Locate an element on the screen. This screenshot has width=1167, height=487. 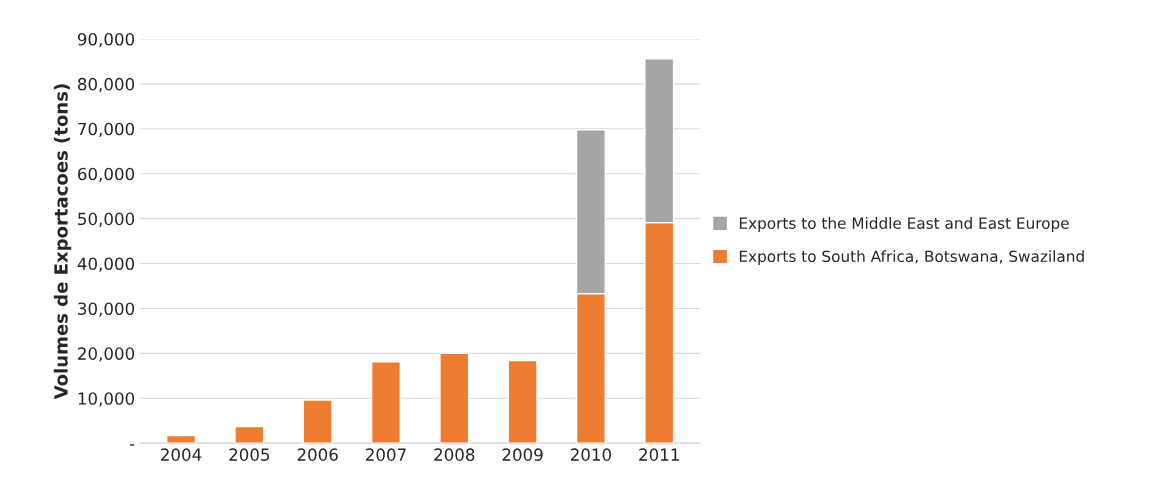
x-tick-label: 2004 is located at coordinates (181, 454).